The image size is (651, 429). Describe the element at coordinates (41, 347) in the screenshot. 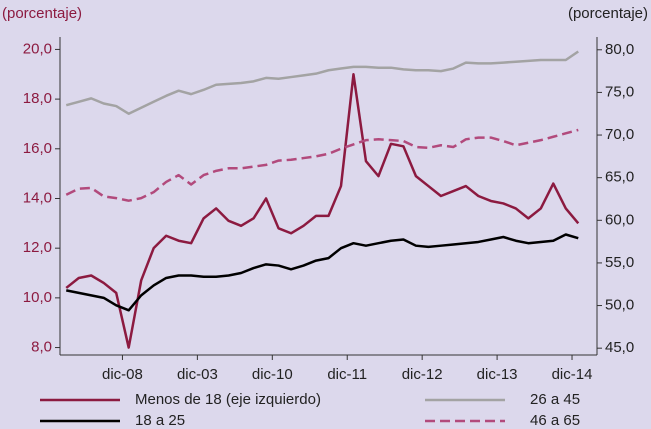

I see `y-tick-label: 8,0` at that location.